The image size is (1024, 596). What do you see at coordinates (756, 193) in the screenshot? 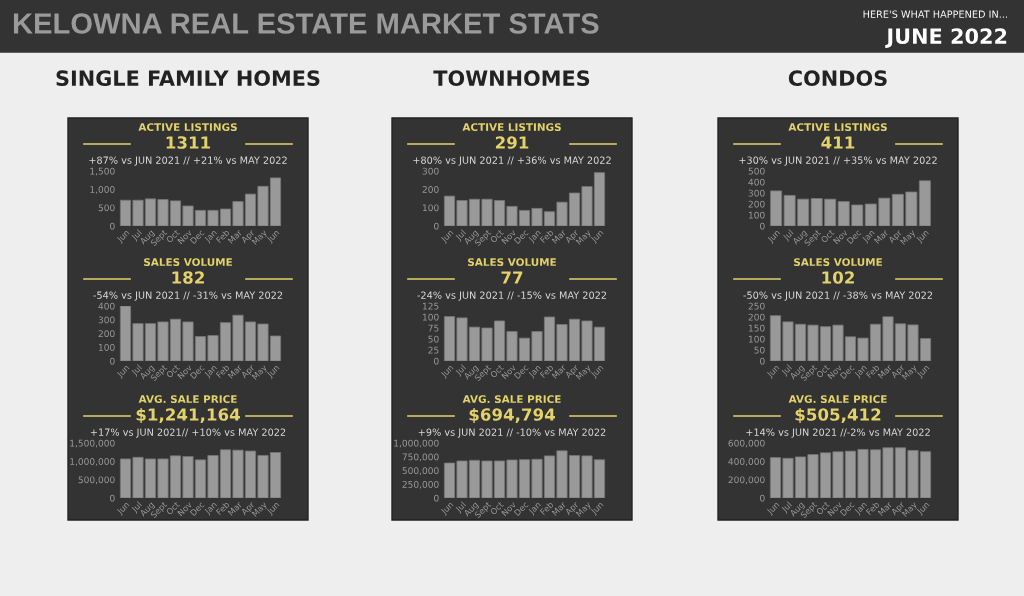
I see `y-tick-label: 300` at bounding box center [756, 193].